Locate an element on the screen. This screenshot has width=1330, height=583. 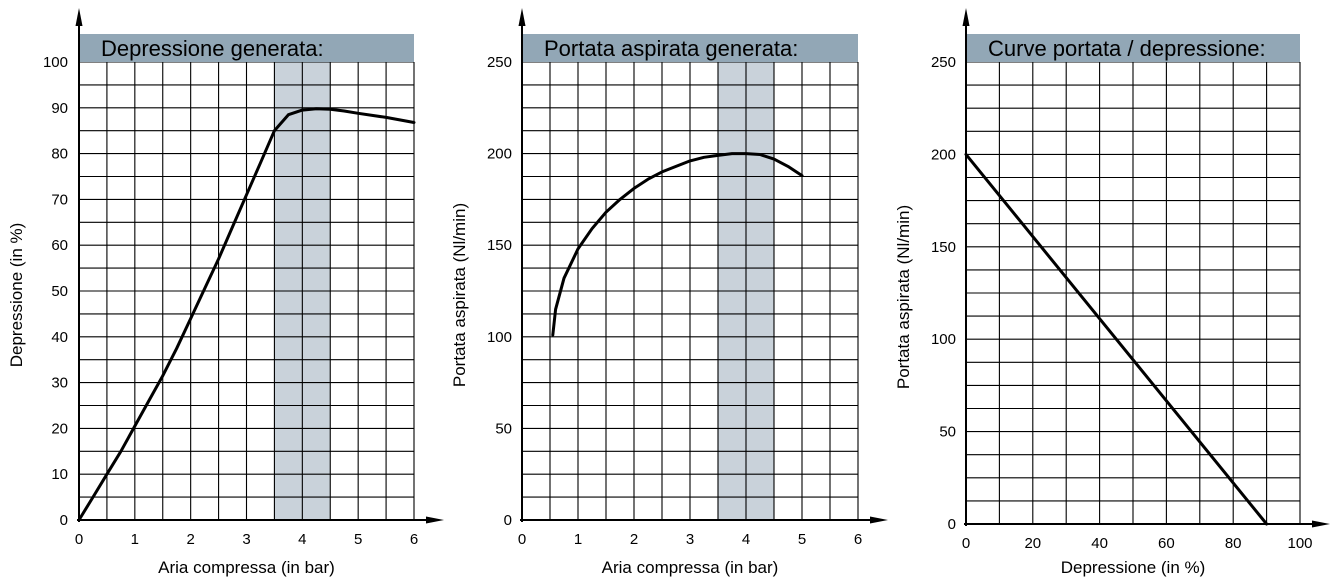
y-tick-label: 60 is located at coordinates (59, 245).